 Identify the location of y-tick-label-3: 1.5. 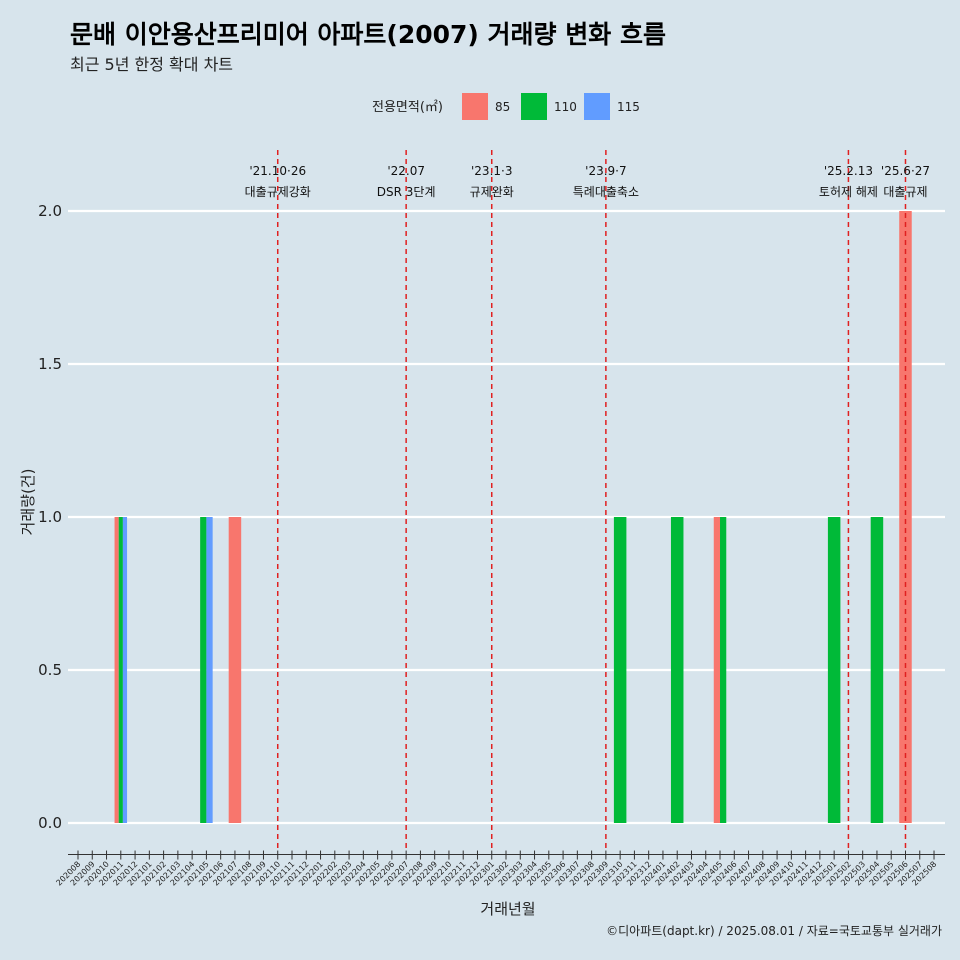
(50, 364).